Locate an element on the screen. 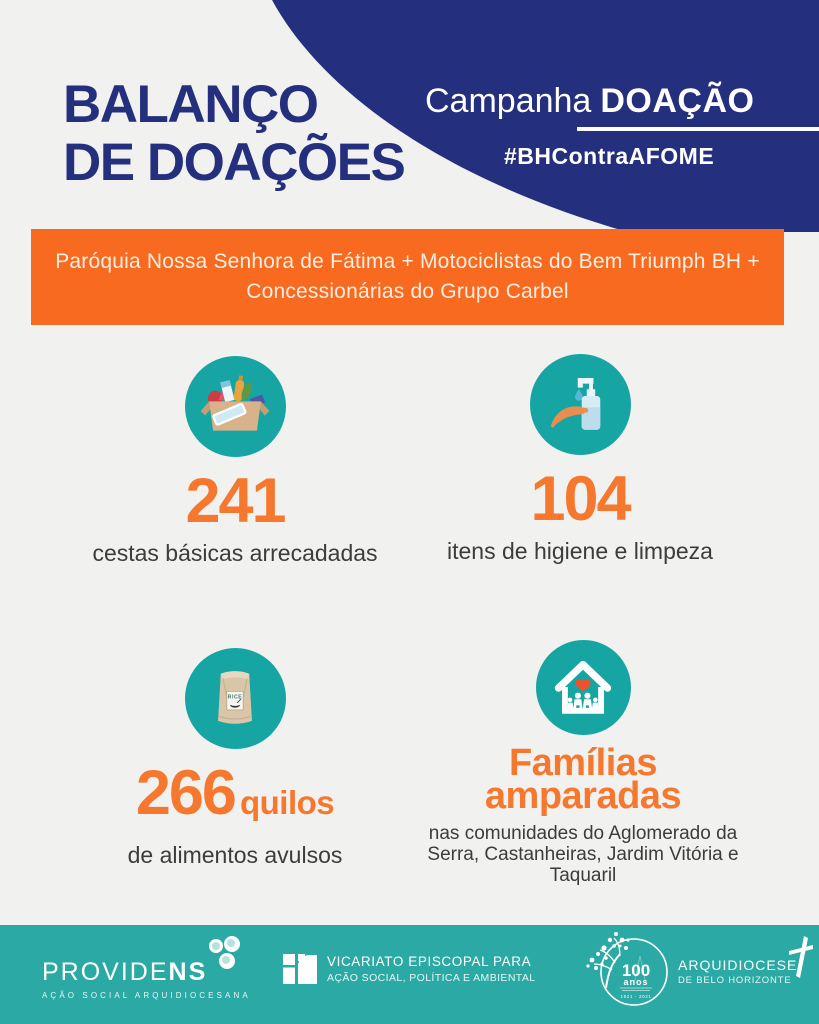  vicariato-line2: AÇÃO SOCIAL, POLÍTICA E AMBIENTAL is located at coordinates (431, 978).